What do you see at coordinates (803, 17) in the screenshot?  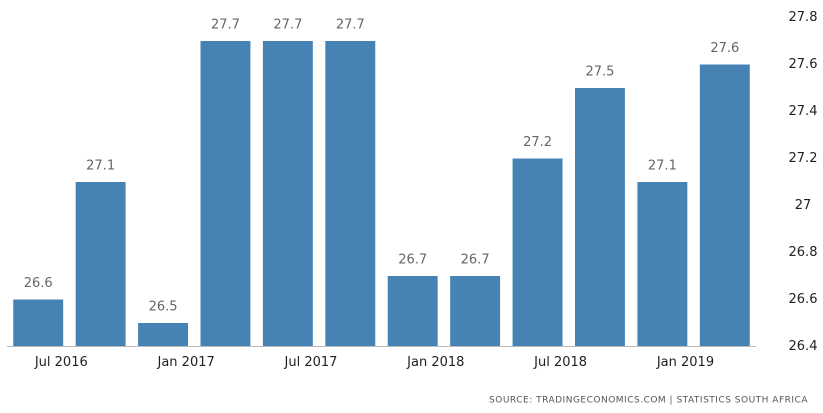 I see `y-tick-label: 27.8` at bounding box center [803, 17].